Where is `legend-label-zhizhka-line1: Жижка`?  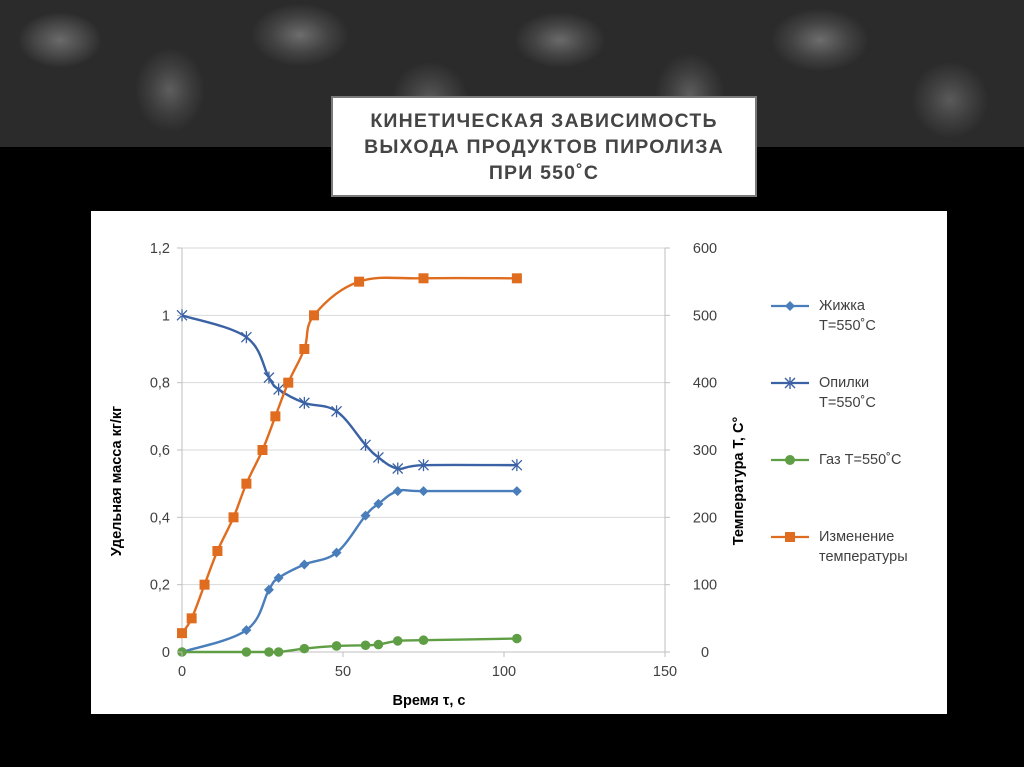
legend-label-zhizhka-line1: Жижка is located at coordinates (842, 306).